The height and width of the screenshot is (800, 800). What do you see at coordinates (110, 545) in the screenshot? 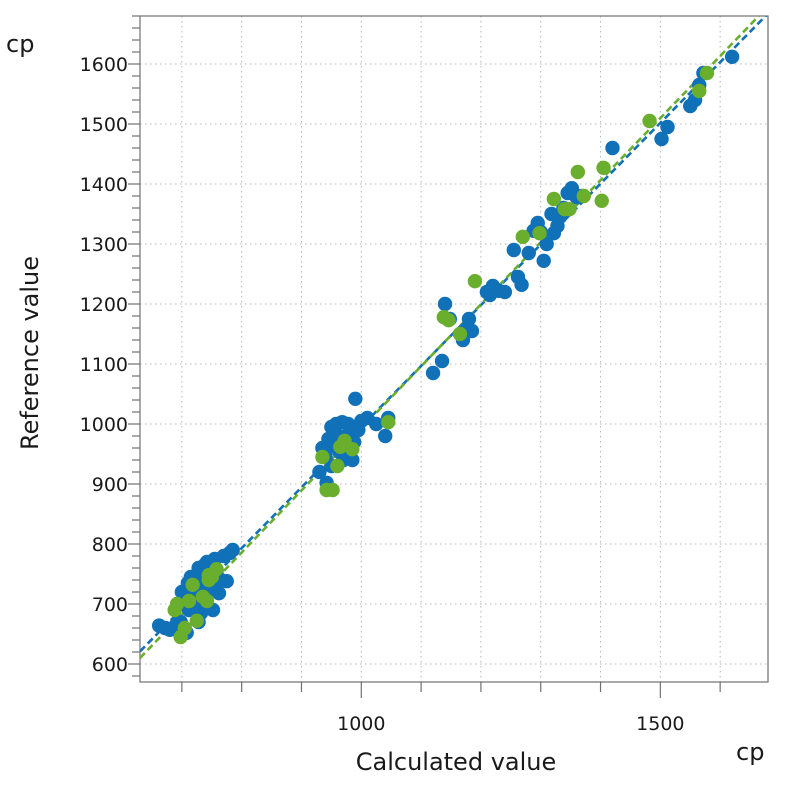
I see `y-tick-label: 800` at bounding box center [110, 545].